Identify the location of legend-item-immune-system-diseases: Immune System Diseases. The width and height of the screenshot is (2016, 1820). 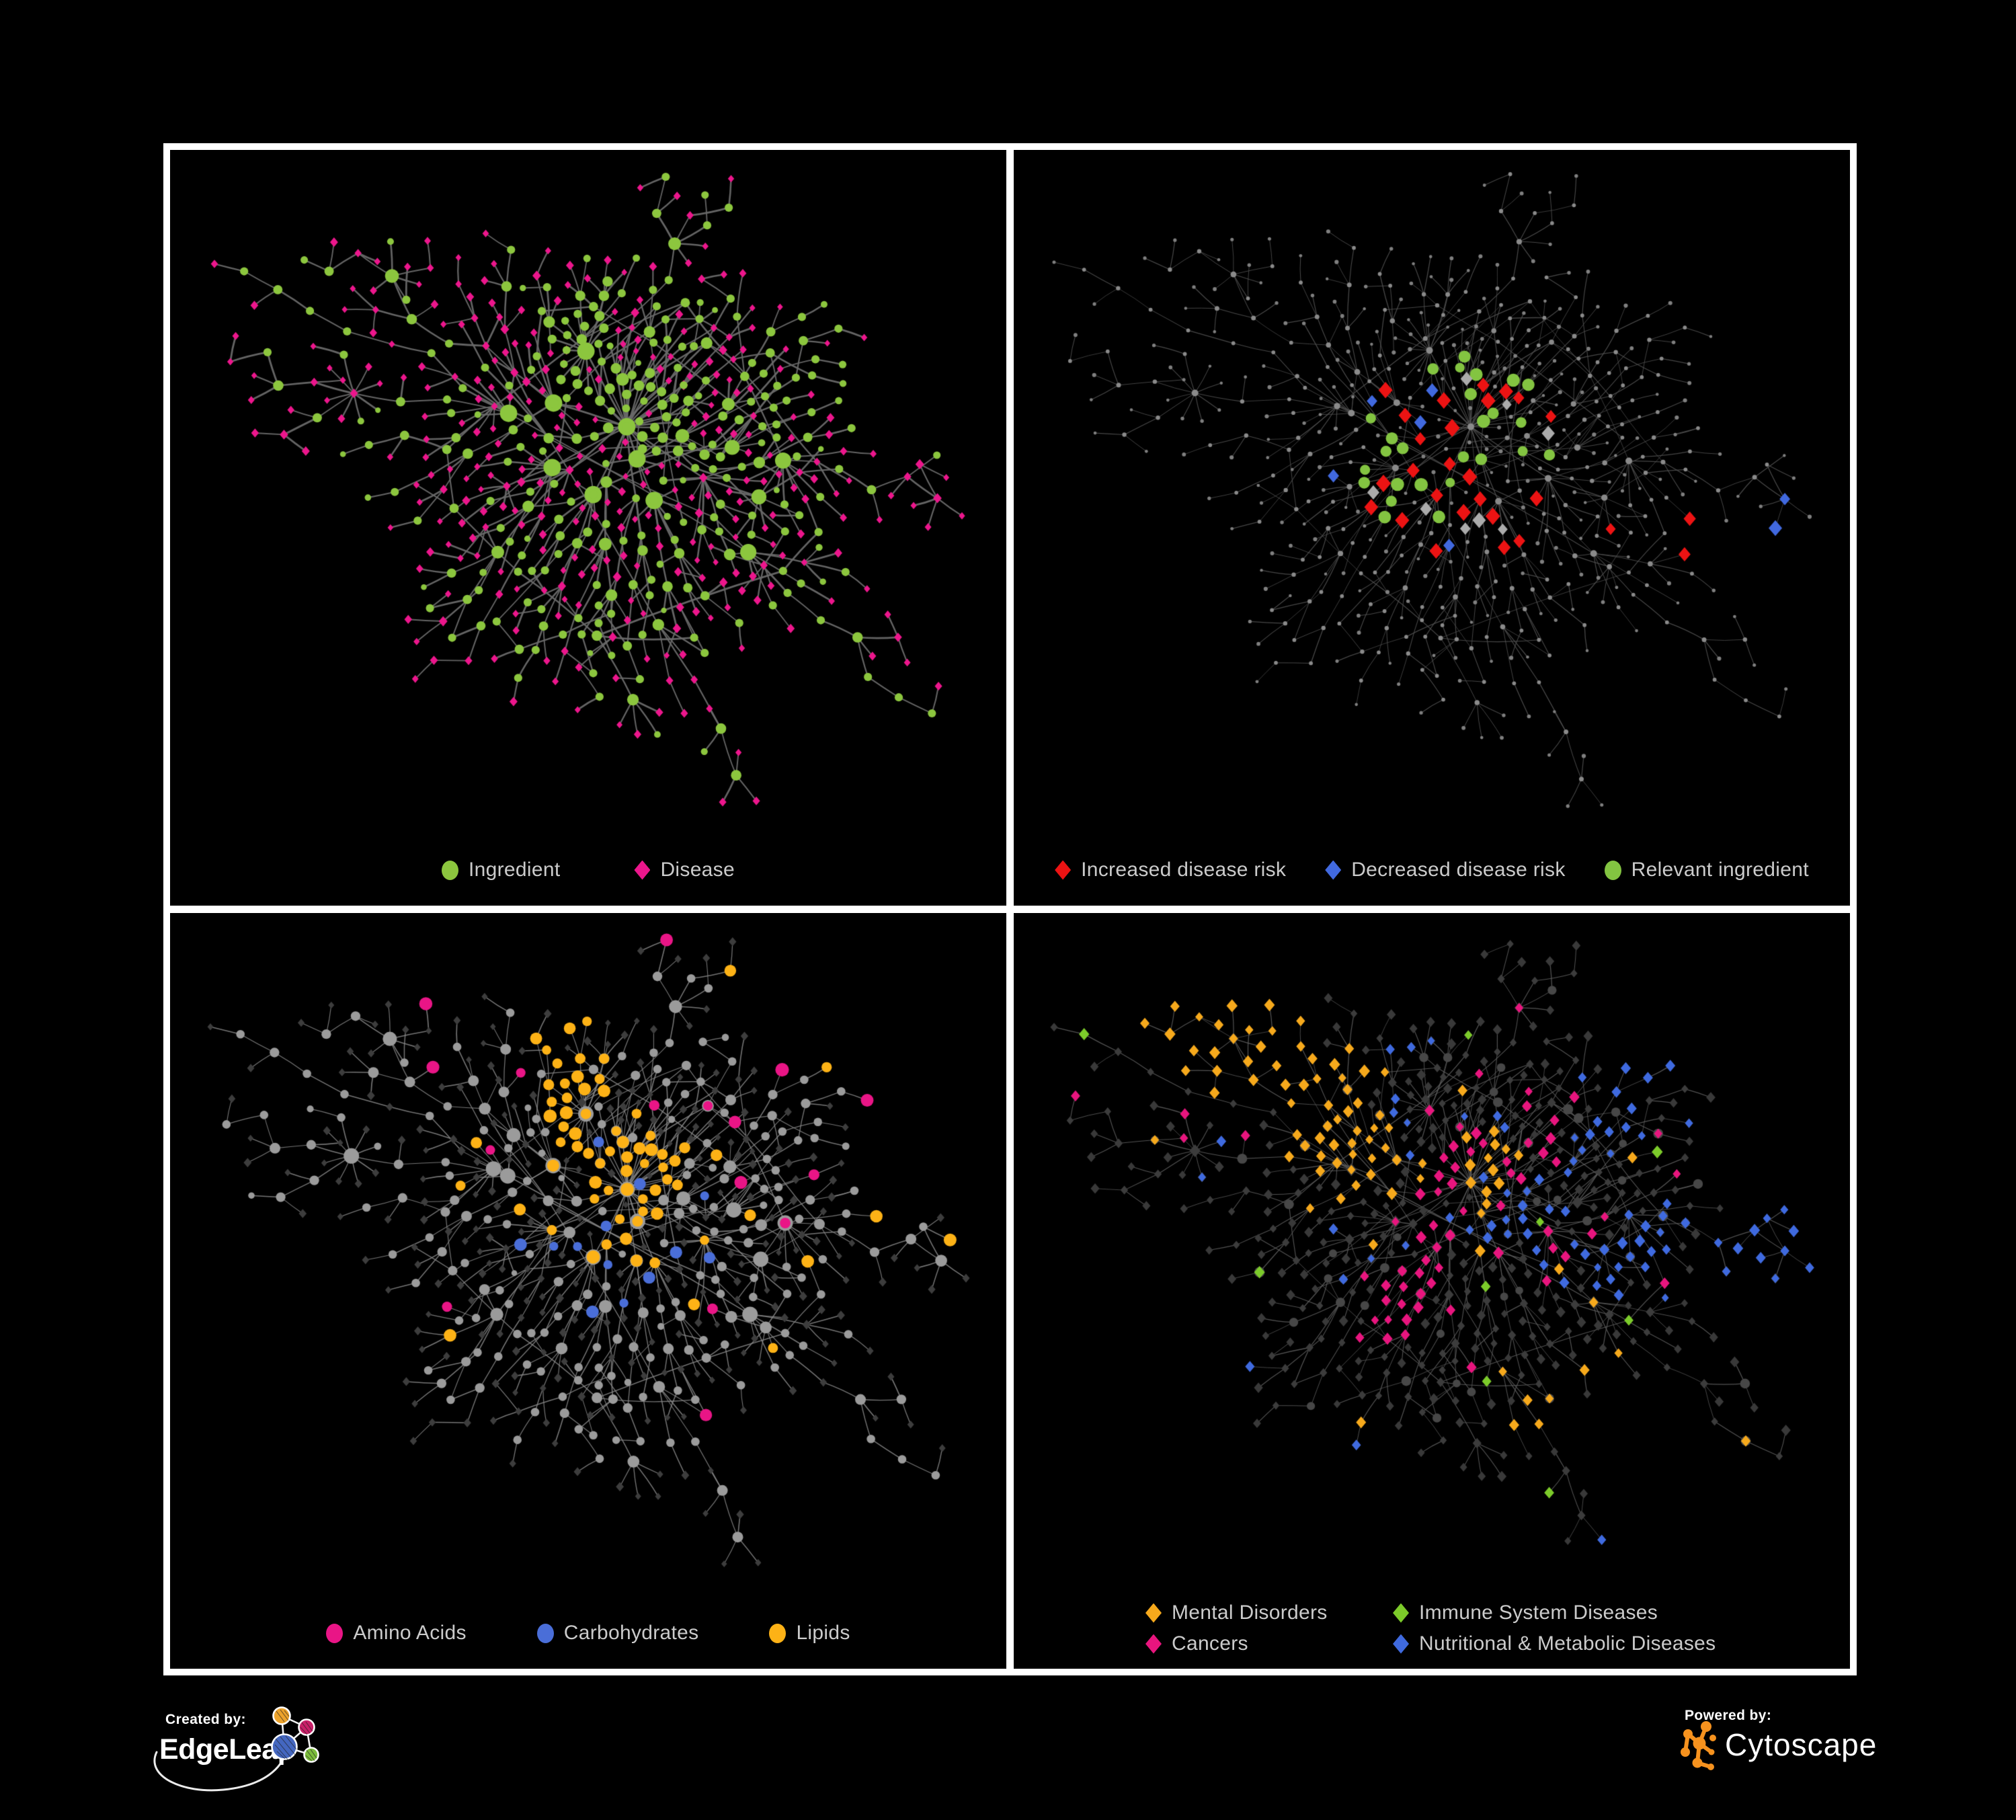
(1554, 1612).